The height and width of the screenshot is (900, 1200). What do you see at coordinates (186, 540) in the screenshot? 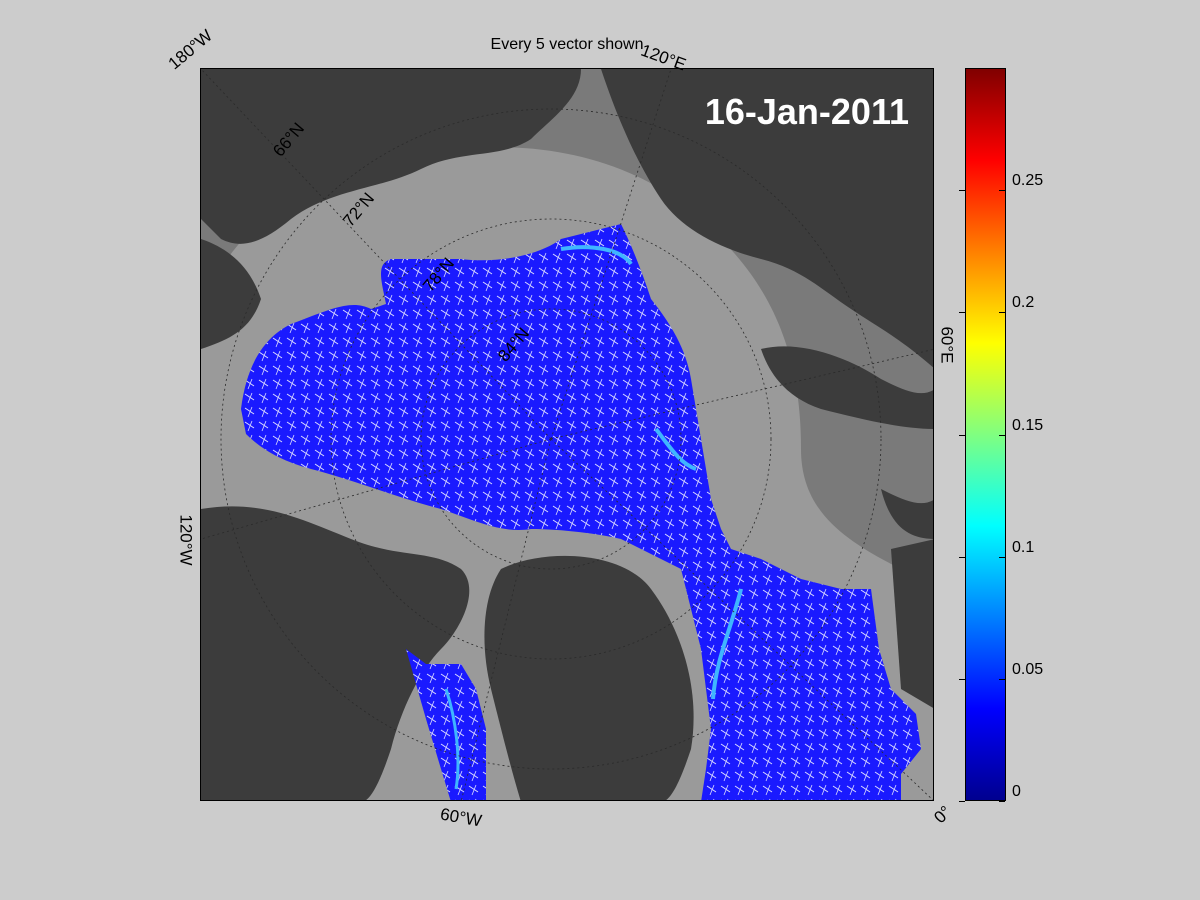
I see `lon-label-120w: 120°W` at bounding box center [186, 540].